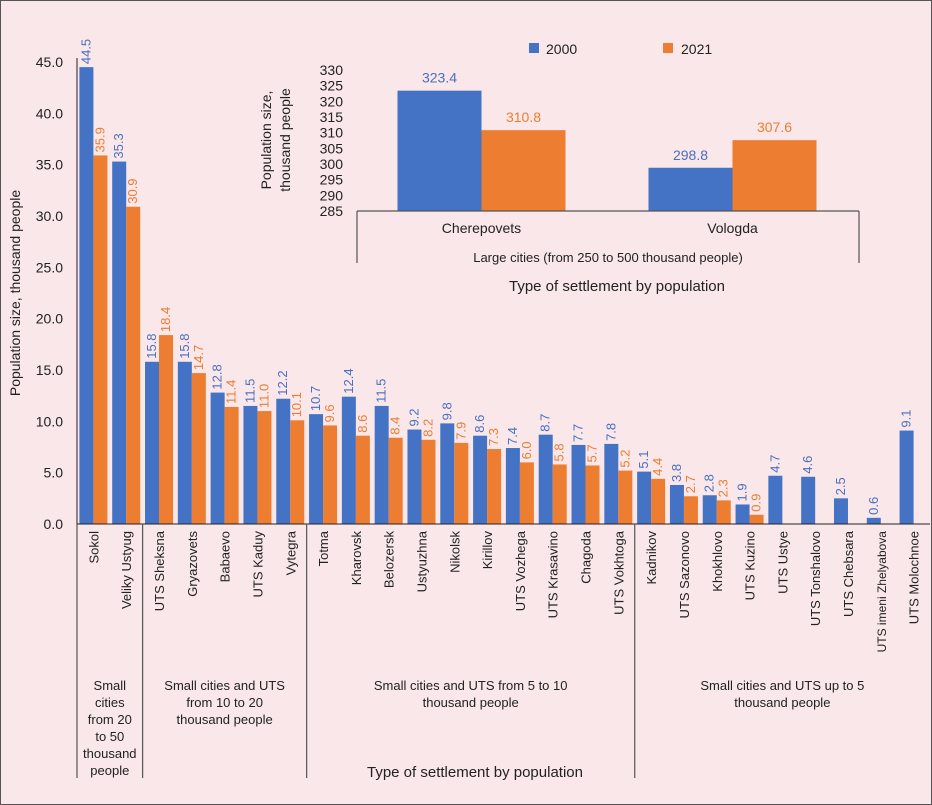  What do you see at coordinates (620, 49) in the screenshot?
I see `legend: 2000 2021` at bounding box center [620, 49].